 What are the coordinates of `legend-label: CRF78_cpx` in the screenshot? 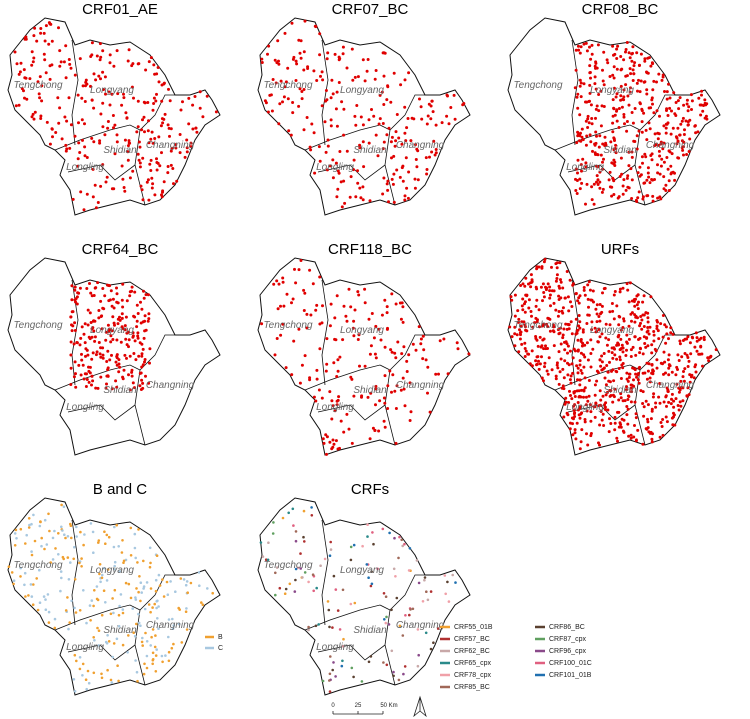 It's located at (472, 675).